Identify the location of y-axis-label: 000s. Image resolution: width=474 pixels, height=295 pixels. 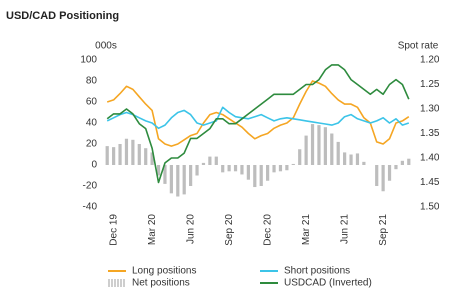
(106, 46).